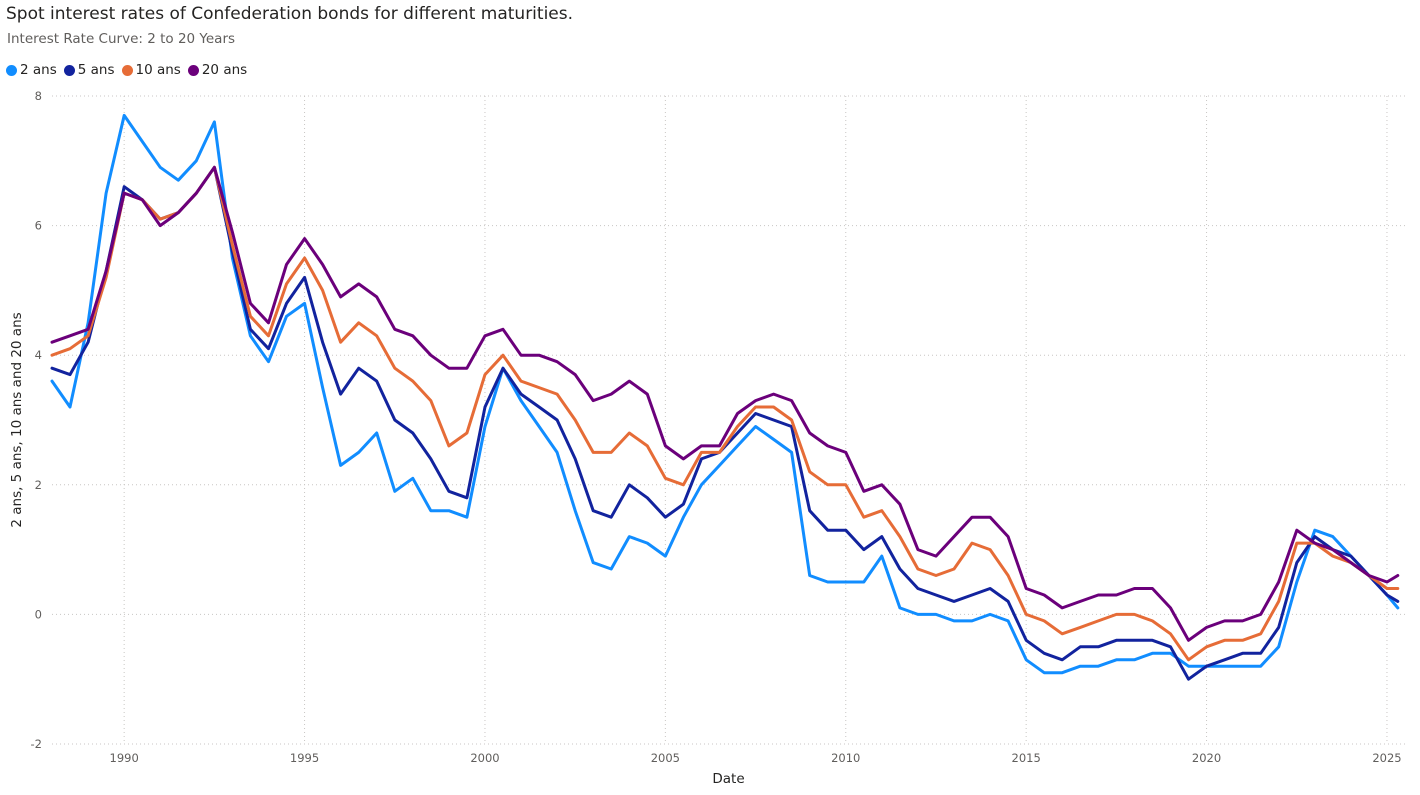  What do you see at coordinates (96, 70) in the screenshot?
I see `legend-label: 5 ans` at bounding box center [96, 70].